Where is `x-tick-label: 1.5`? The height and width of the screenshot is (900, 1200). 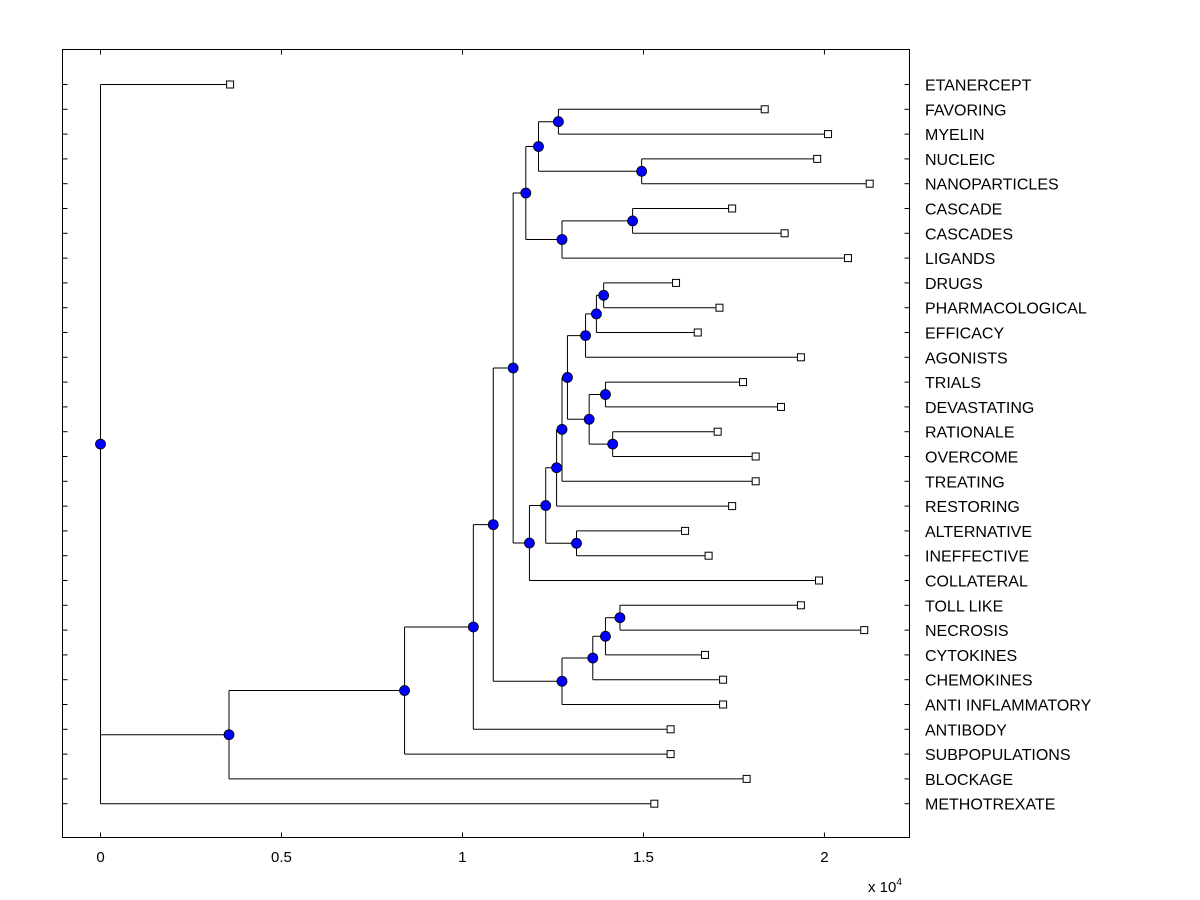
x-tick-label: 1.5 is located at coordinates (643, 857).